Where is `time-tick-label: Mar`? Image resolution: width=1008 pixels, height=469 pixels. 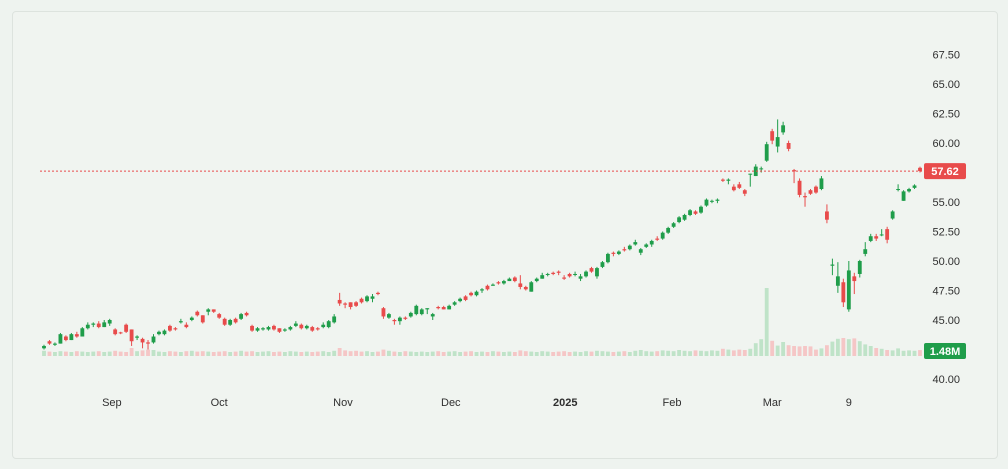 time-tick-label: Mar is located at coordinates (772, 403).